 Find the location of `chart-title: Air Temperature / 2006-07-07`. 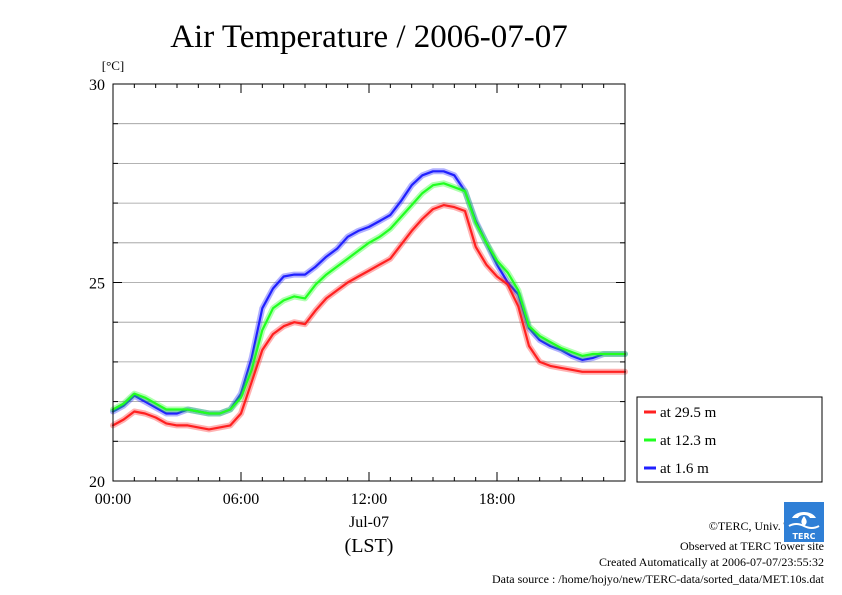

chart-title: Air Temperature / 2006-07-07 is located at coordinates (369, 37).